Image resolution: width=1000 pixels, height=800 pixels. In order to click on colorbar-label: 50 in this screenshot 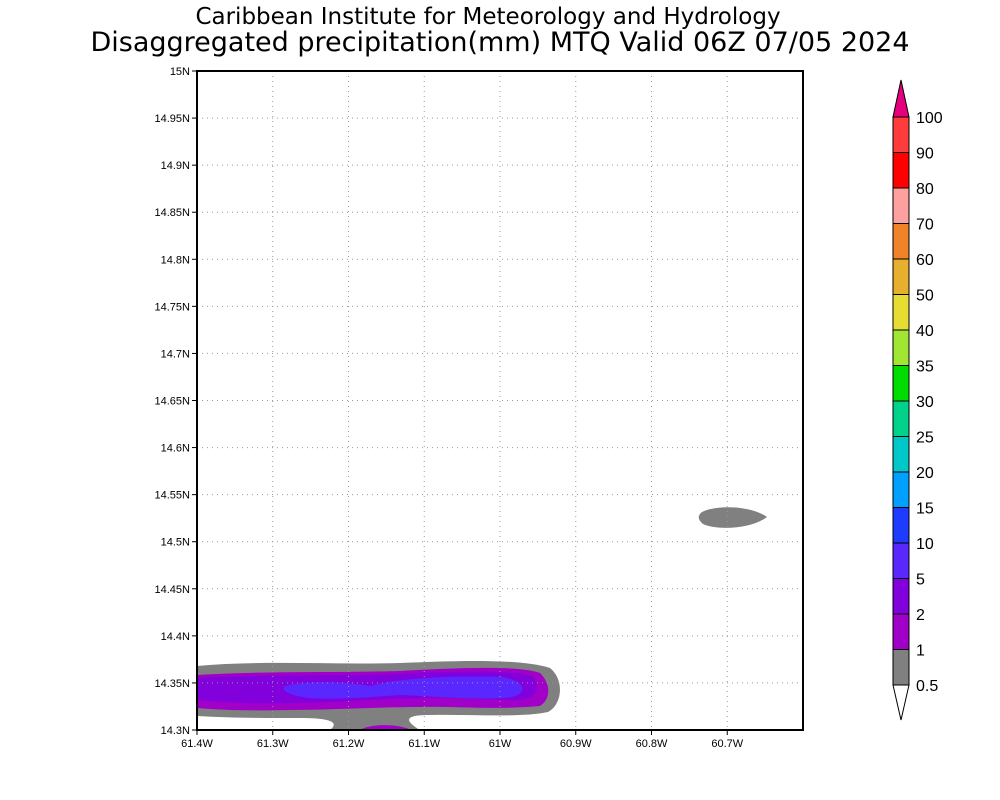, I will do `click(925, 296)`.